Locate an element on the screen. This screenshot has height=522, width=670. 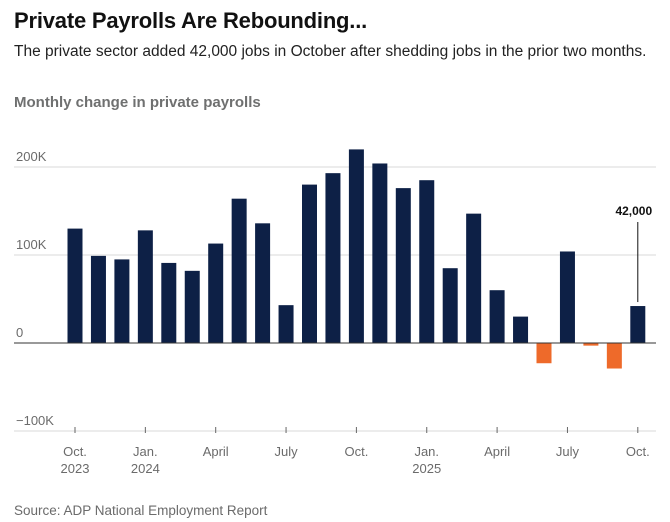
annotation: 42,000 is located at coordinates (633, 253).